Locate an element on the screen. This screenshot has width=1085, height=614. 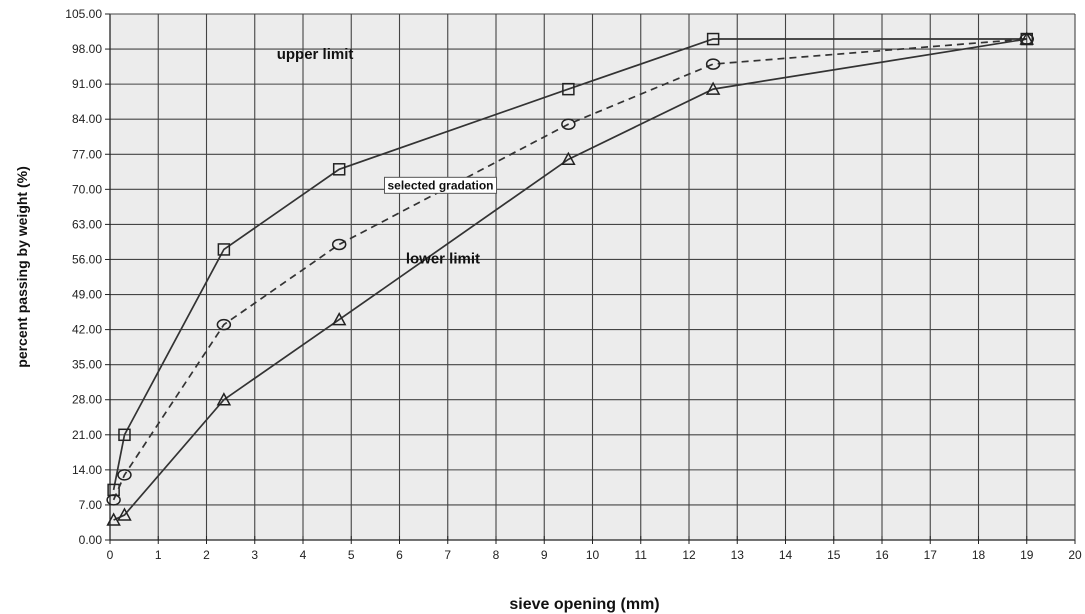
x-tick-label: 9 is located at coordinates (544, 555).